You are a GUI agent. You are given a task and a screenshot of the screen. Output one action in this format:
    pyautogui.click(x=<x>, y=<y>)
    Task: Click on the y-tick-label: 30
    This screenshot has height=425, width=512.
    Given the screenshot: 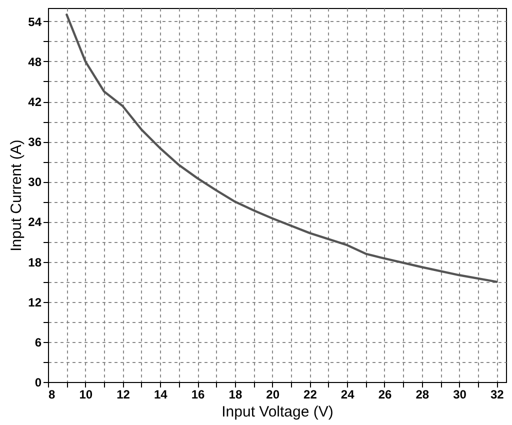 What is the action you would take?
    pyautogui.click(x=35, y=182)
    